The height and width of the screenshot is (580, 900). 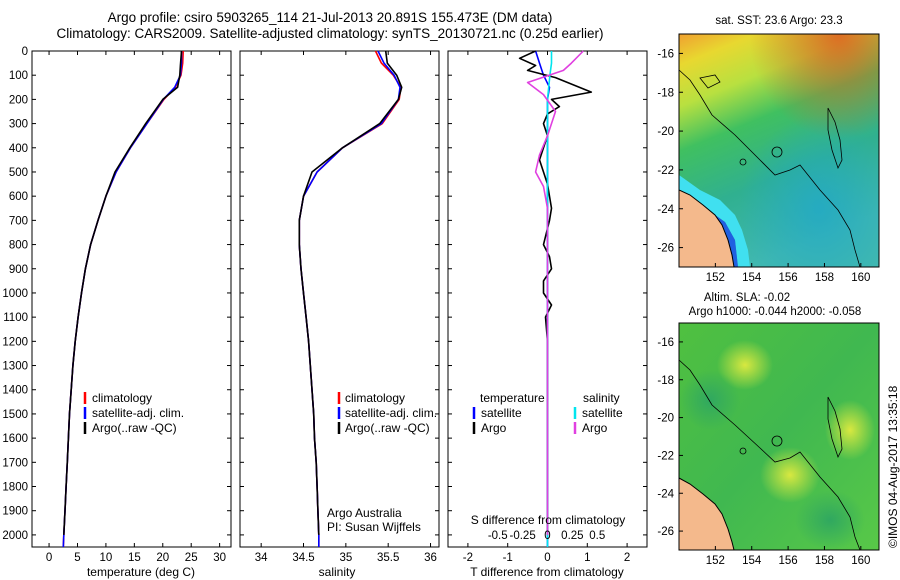 I want to click on y-tick-label: 1400, so click(x=15, y=391).